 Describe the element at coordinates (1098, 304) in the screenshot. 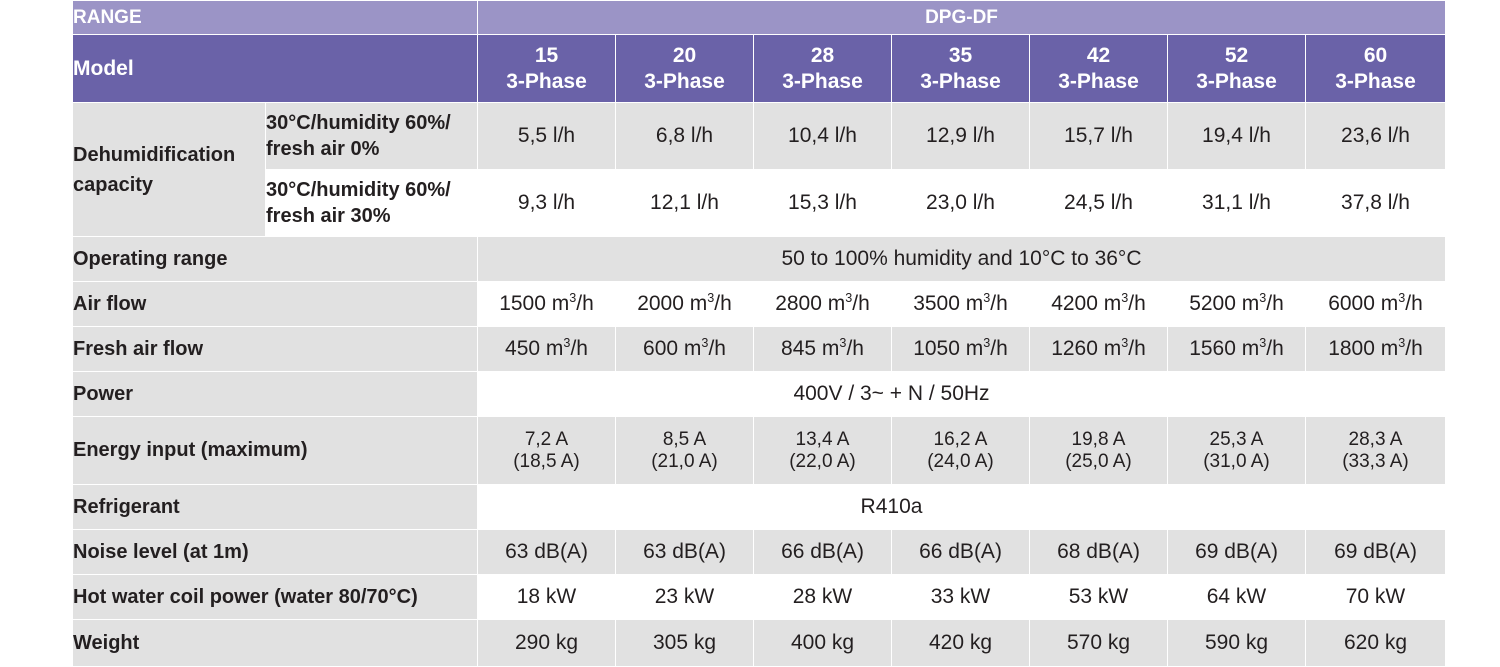

I see `table-cell: 4200 m3/h` at that location.